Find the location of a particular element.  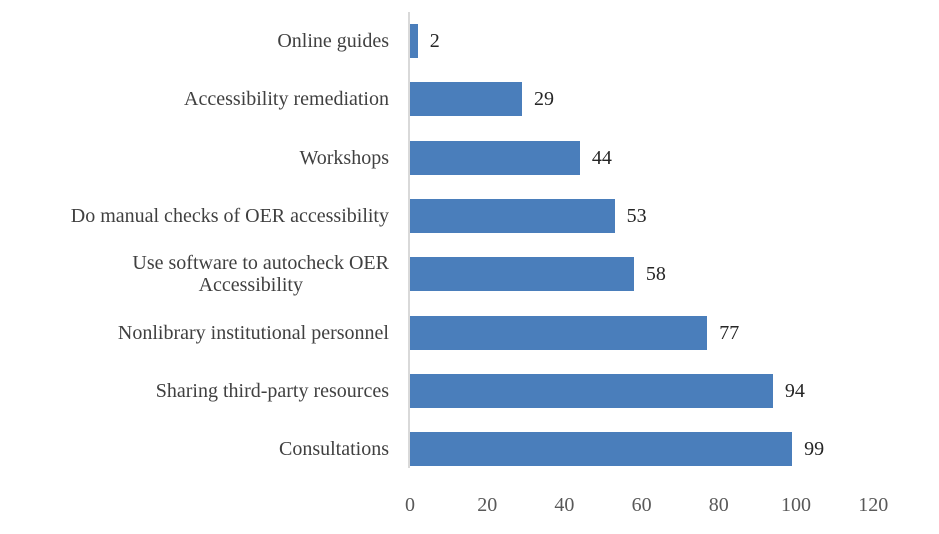

x-tick-label: 0 is located at coordinates (410, 505).